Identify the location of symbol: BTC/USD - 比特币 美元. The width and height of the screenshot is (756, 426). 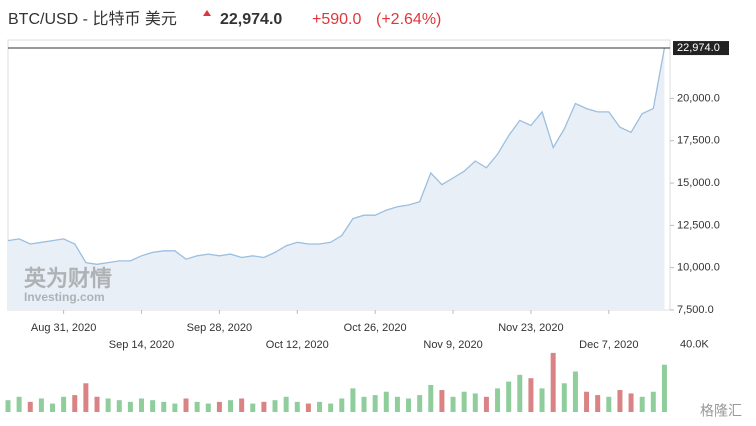
(92, 19).